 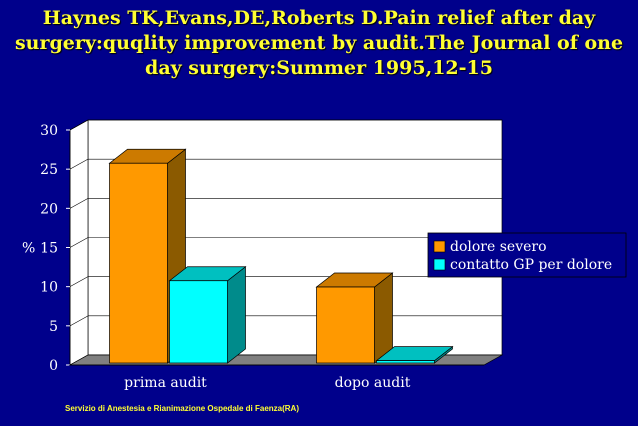 What do you see at coordinates (28, 249) in the screenshot?
I see `y-axis-label: %` at bounding box center [28, 249].